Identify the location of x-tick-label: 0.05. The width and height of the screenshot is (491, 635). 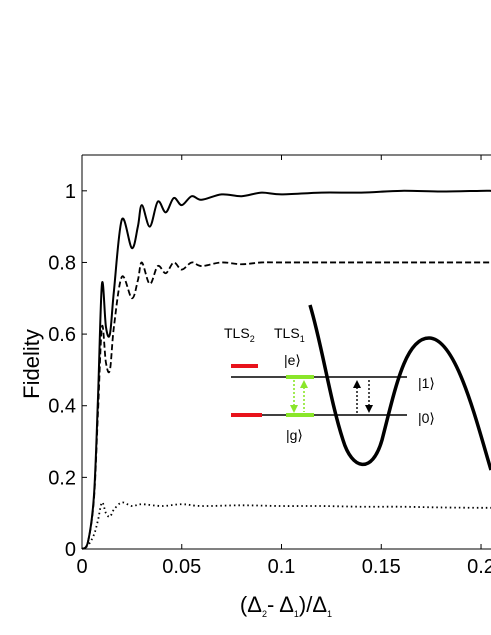
(181, 567).